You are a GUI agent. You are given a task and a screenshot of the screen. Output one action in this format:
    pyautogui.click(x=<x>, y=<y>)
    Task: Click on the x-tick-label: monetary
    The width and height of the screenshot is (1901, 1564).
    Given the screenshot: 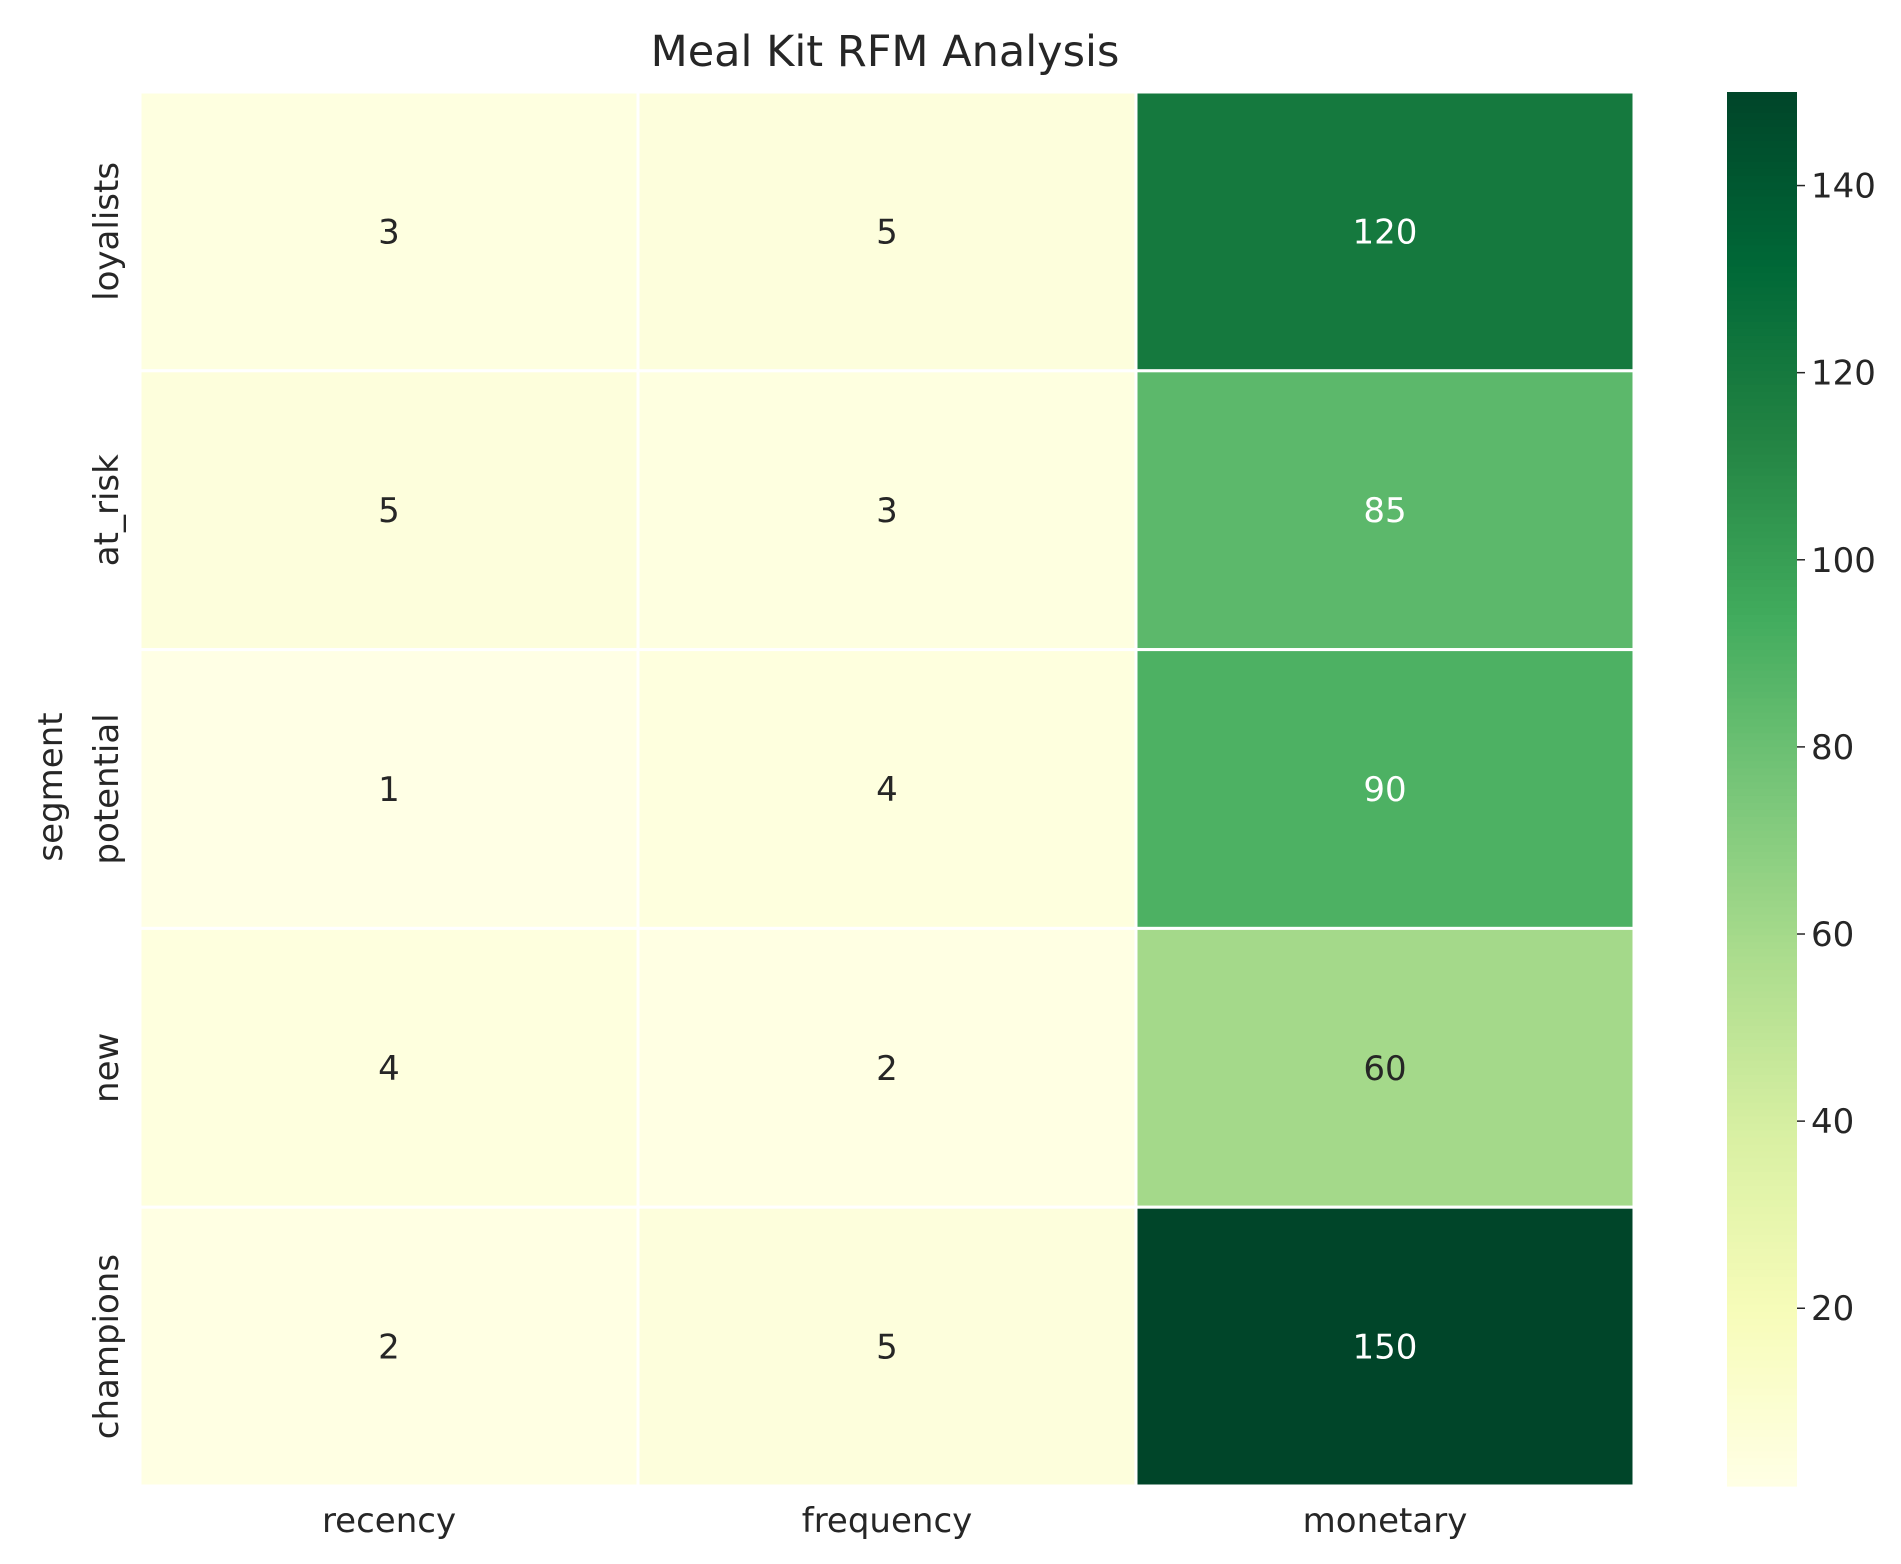 What is the action you would take?
    pyautogui.click(x=1385, y=1521)
    